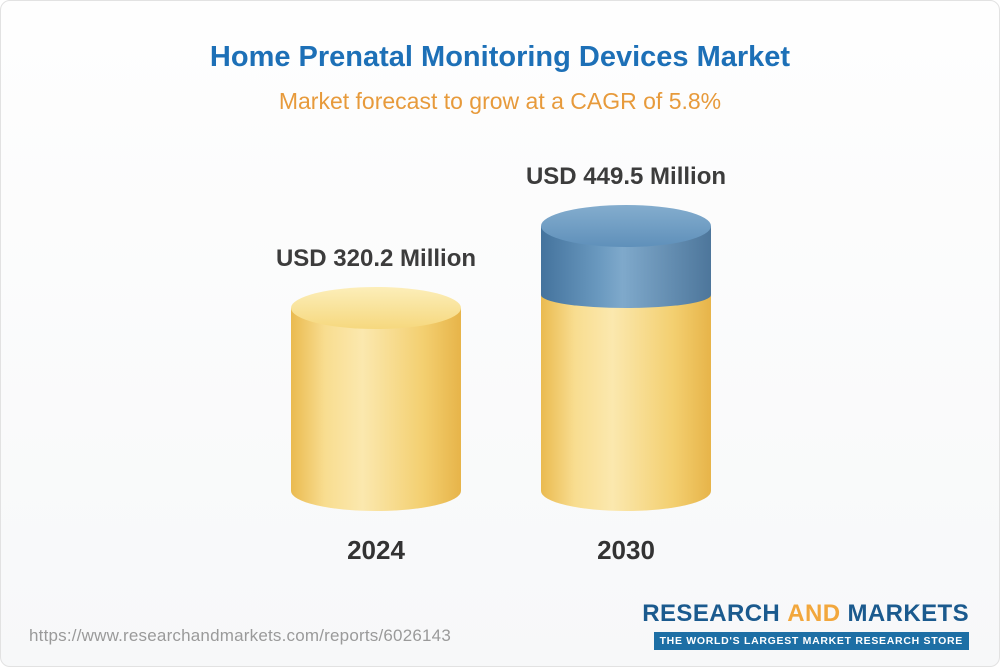  What do you see at coordinates (626, 226) in the screenshot?
I see `bar-cylinder-top-2030` at bounding box center [626, 226].